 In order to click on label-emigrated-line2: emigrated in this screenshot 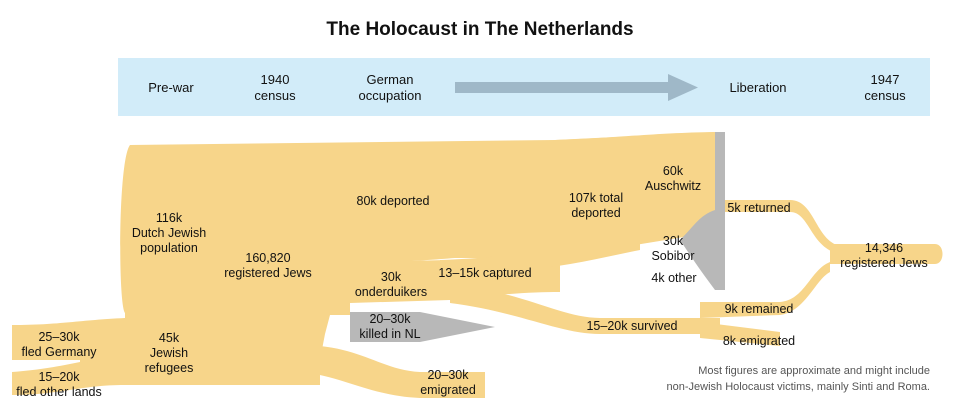, I will do `click(448, 390)`.